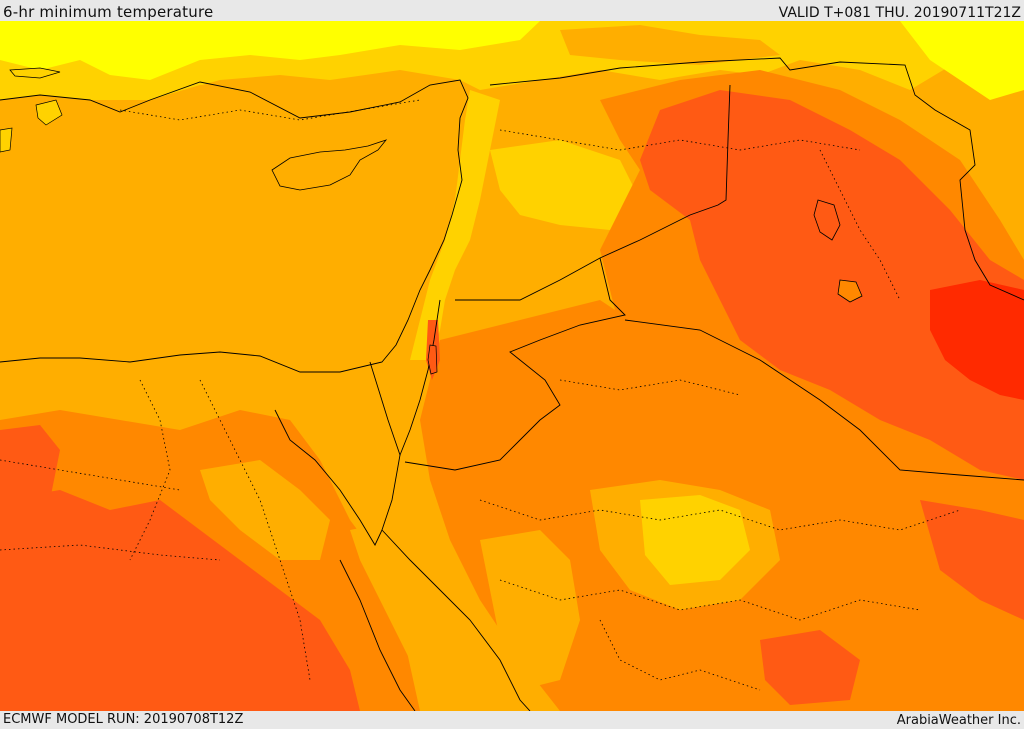  What do you see at coordinates (958, 720) in the screenshot?
I see `credit-label: ArabiaWeather Inc.` at bounding box center [958, 720].